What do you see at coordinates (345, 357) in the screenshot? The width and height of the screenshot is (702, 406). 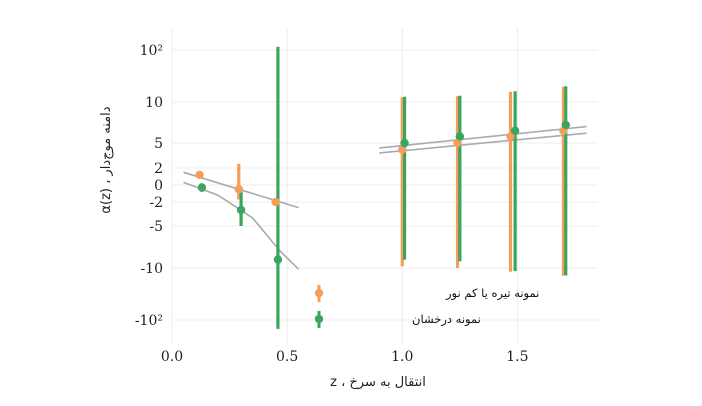 I see `x-tick-labels: 0.0 0.5 1.0 1.5` at bounding box center [345, 357].